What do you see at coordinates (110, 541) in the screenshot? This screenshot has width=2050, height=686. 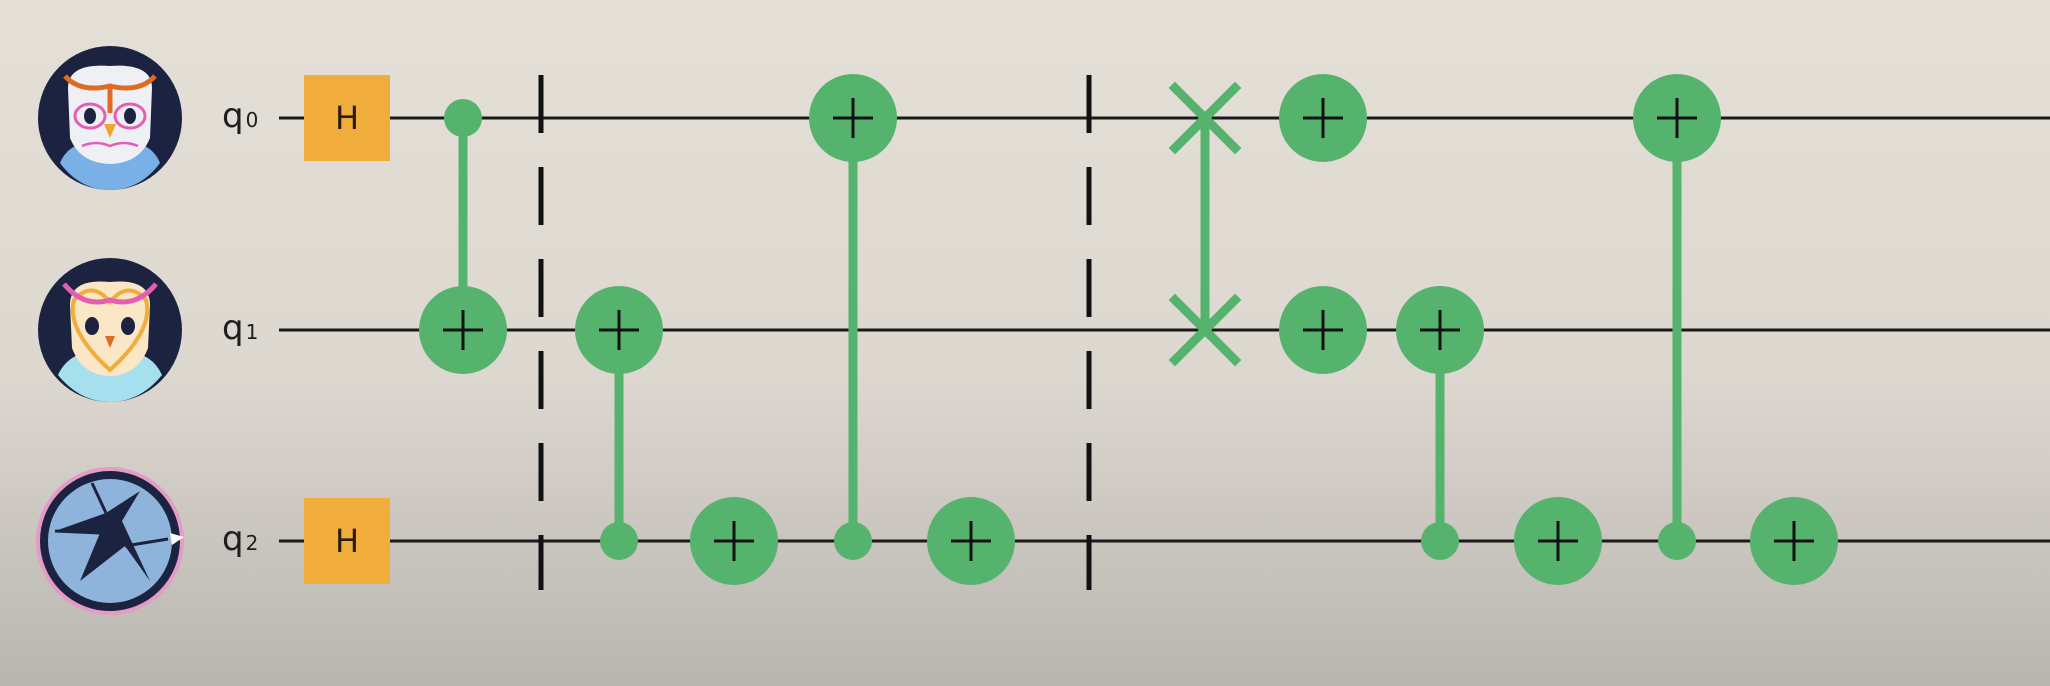 I see `broken-orb-avatar` at bounding box center [110, 541].